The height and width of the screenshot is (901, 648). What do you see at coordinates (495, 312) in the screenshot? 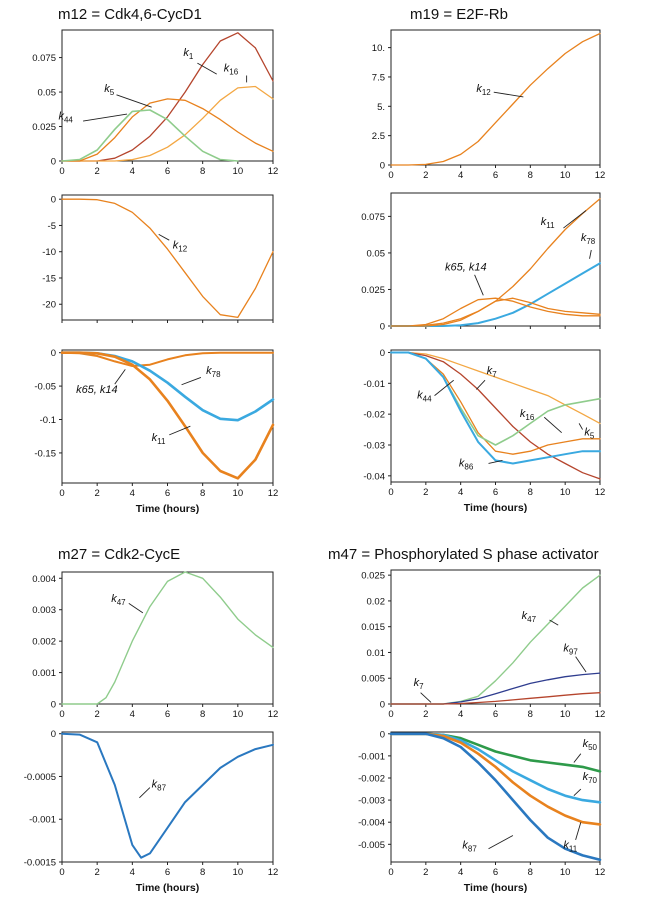
I see `series-line-k65k14b` at bounding box center [495, 312].